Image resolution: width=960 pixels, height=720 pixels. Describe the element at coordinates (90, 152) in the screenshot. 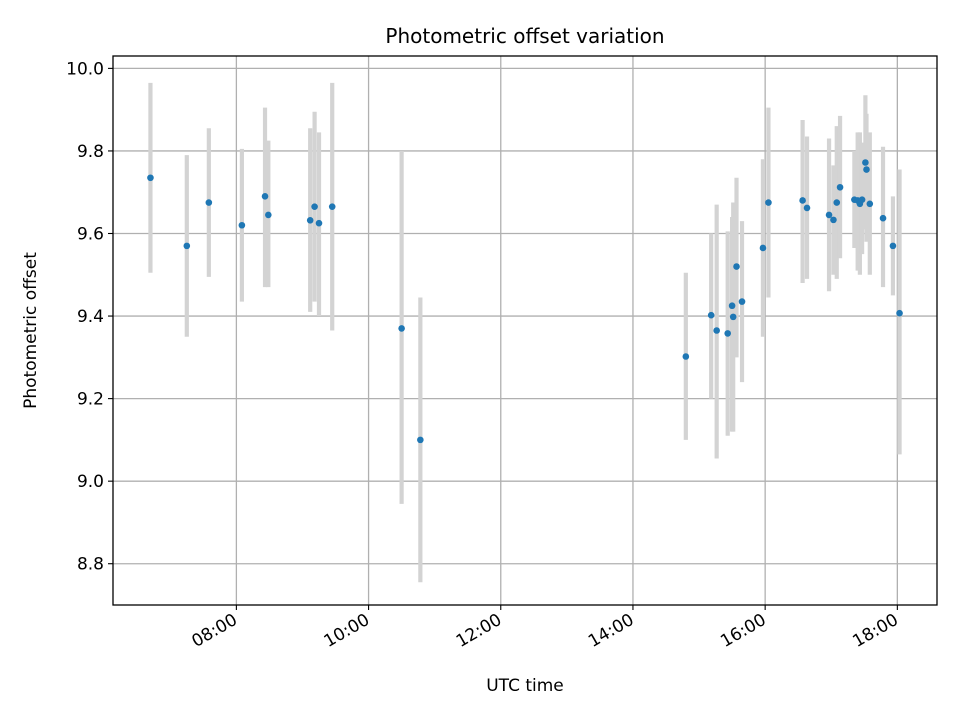

I see `y-tick-label: 9.8` at that location.